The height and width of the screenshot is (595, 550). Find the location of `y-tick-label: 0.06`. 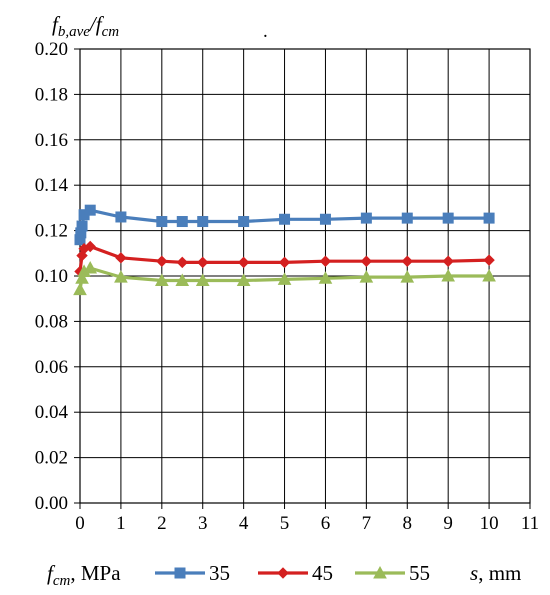

y-tick-label: 0.06 is located at coordinates (51, 367).